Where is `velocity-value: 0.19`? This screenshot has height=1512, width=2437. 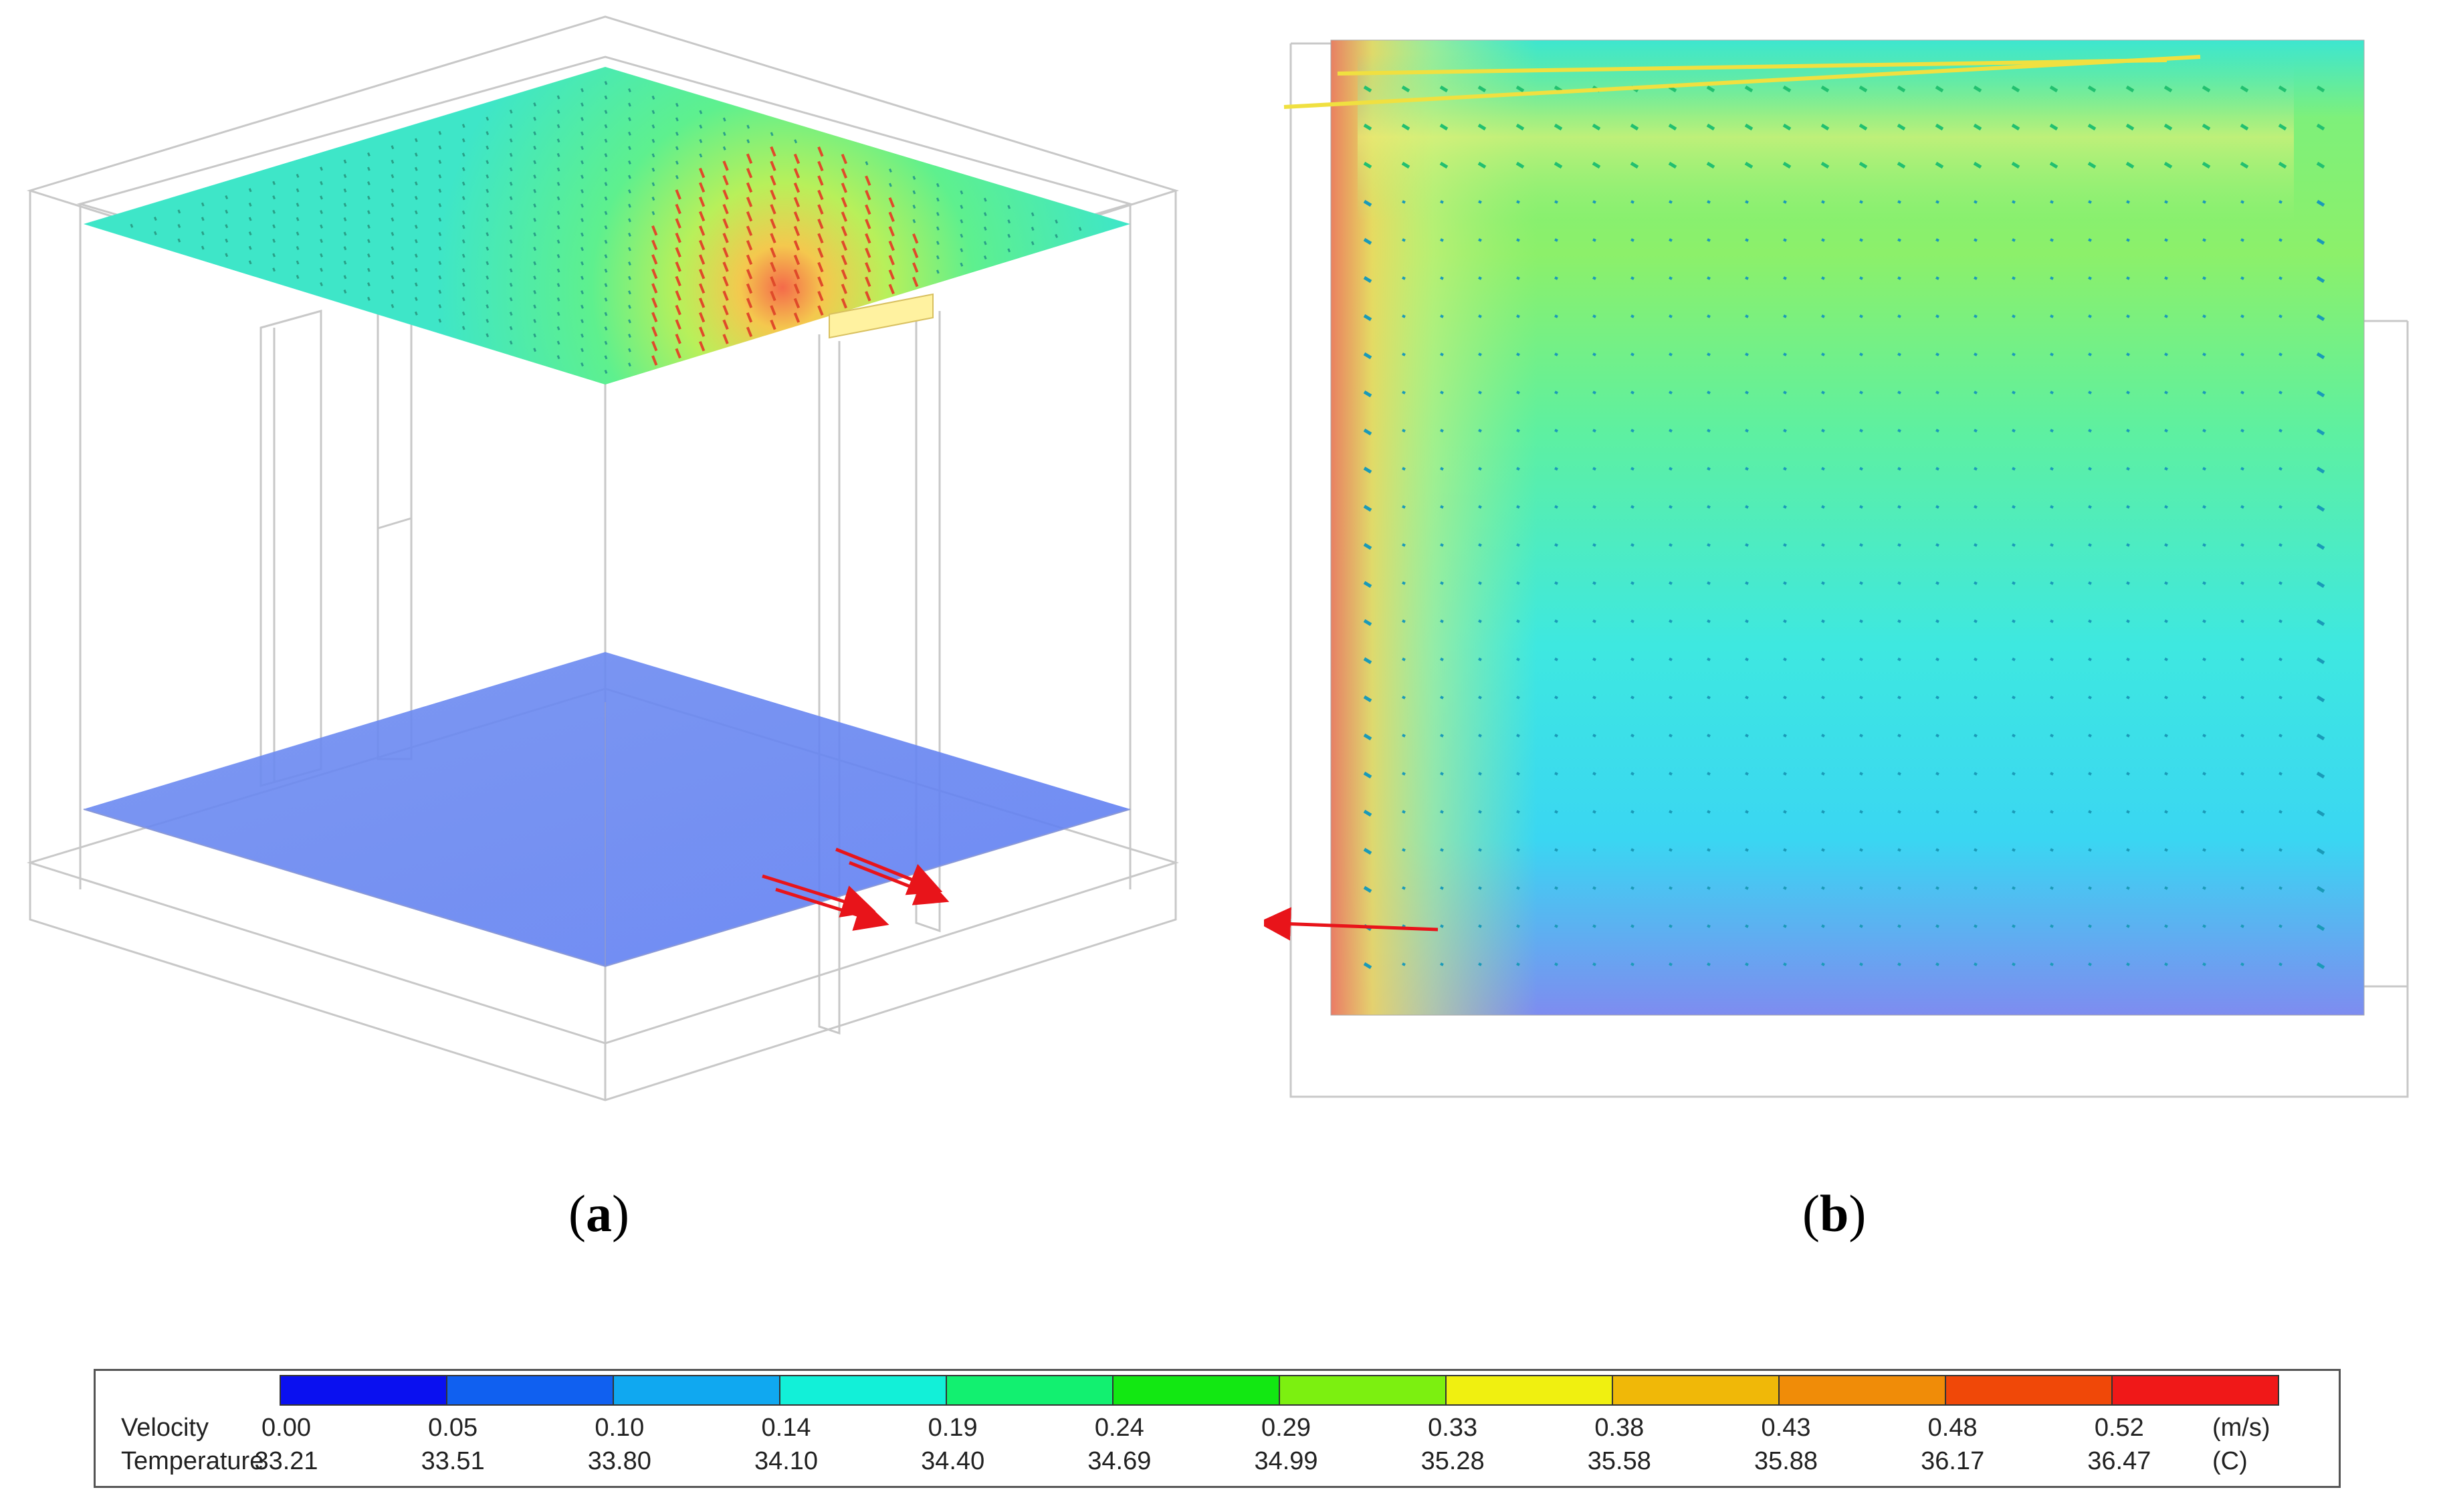
velocity-value: 0.19 is located at coordinates (953, 1428).